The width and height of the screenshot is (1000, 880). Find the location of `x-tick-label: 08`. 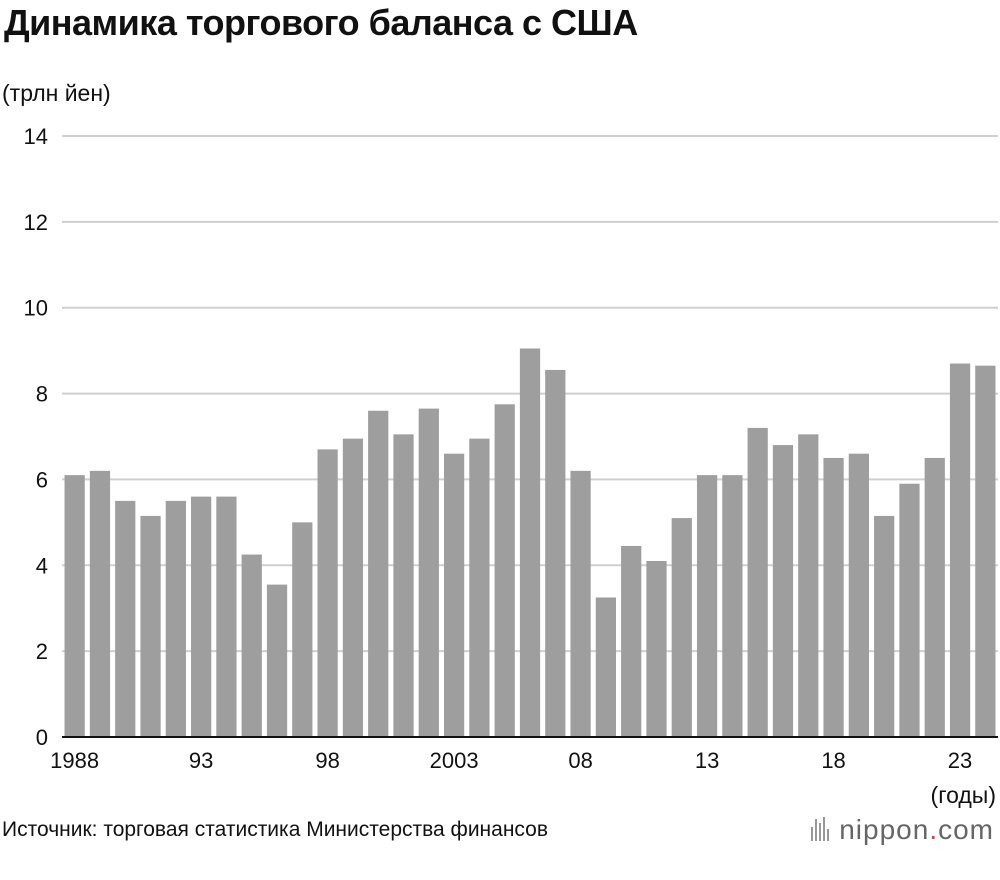

x-tick-label: 08 is located at coordinates (580, 760).